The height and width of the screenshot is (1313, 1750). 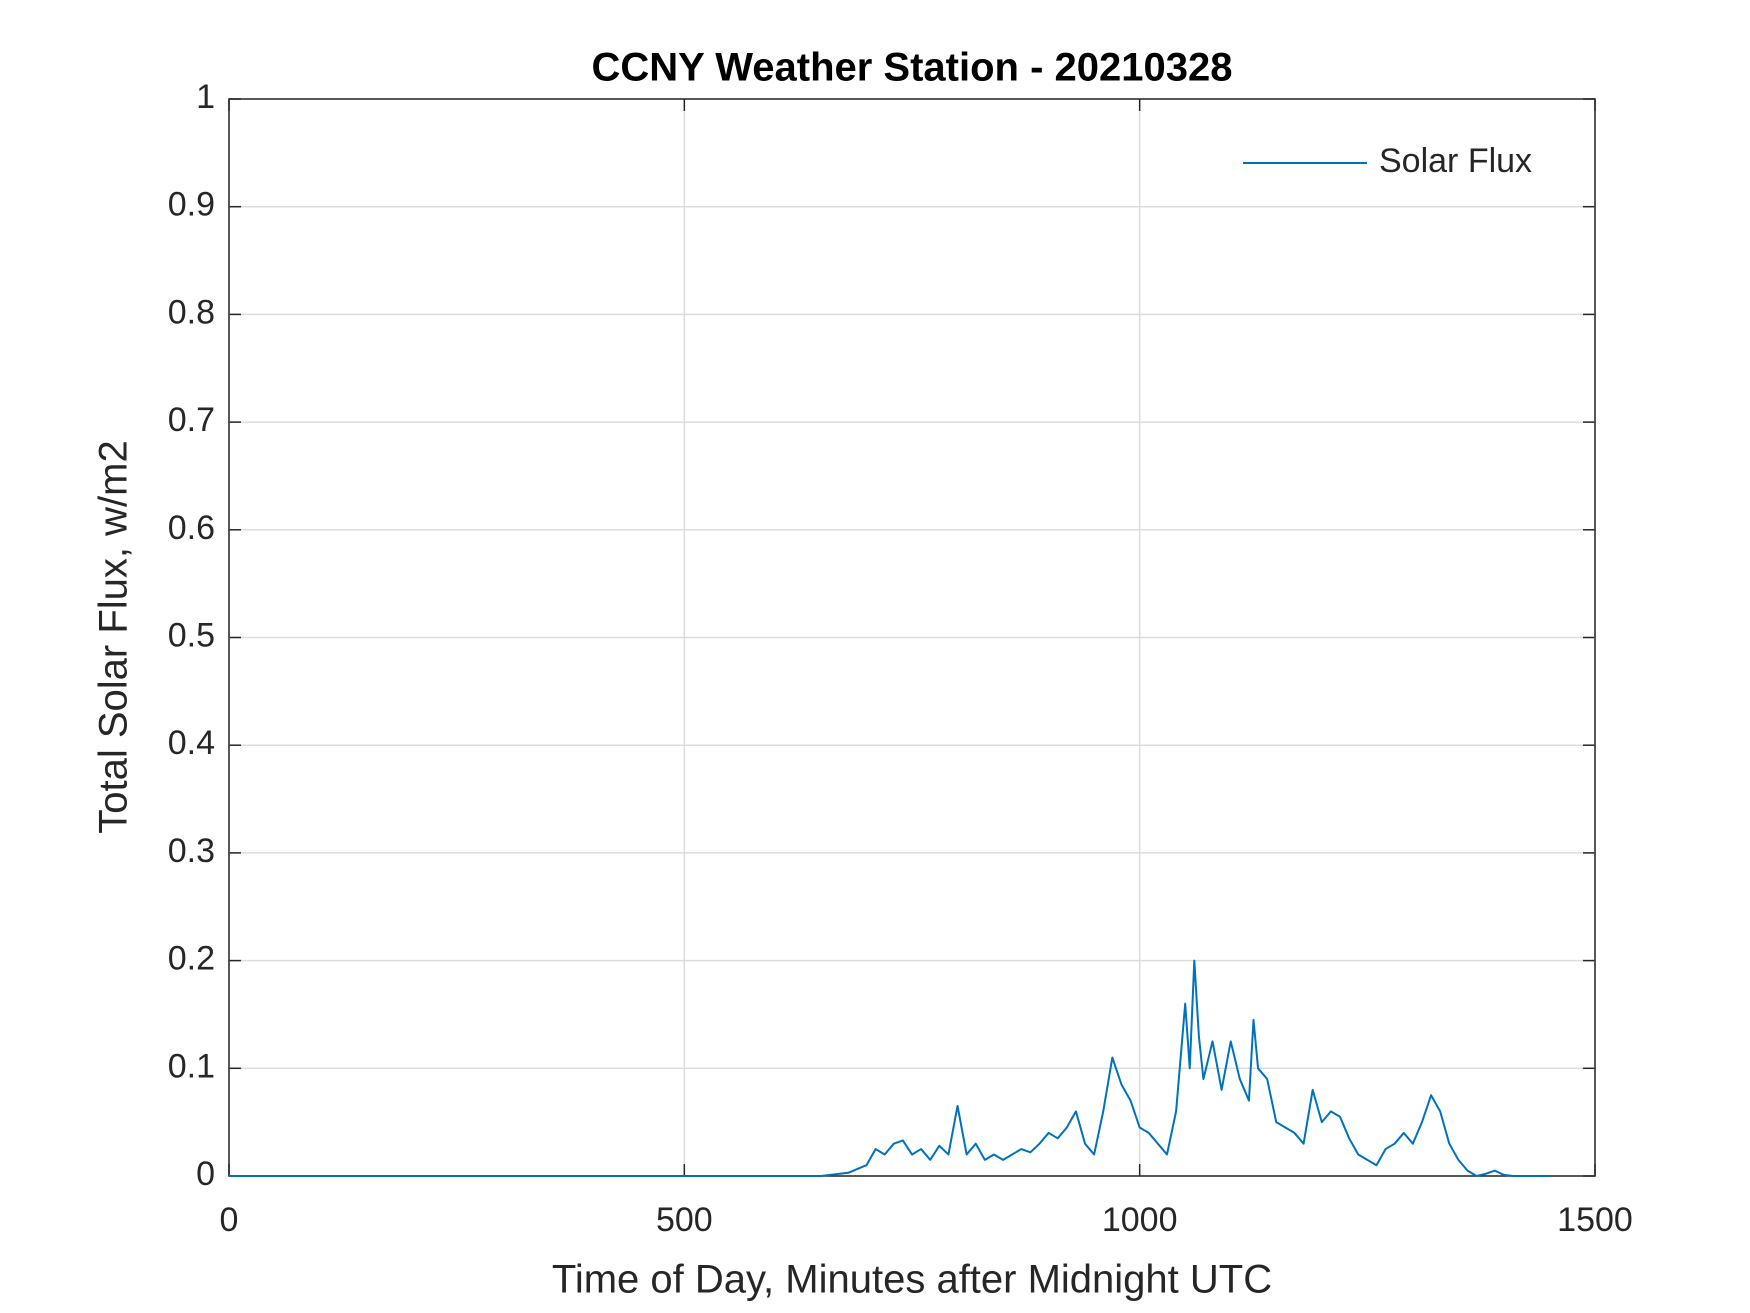 What do you see at coordinates (912, 1280) in the screenshot?
I see `x-axis-label: Time of Day, Minutes after Midnight UTC` at bounding box center [912, 1280].